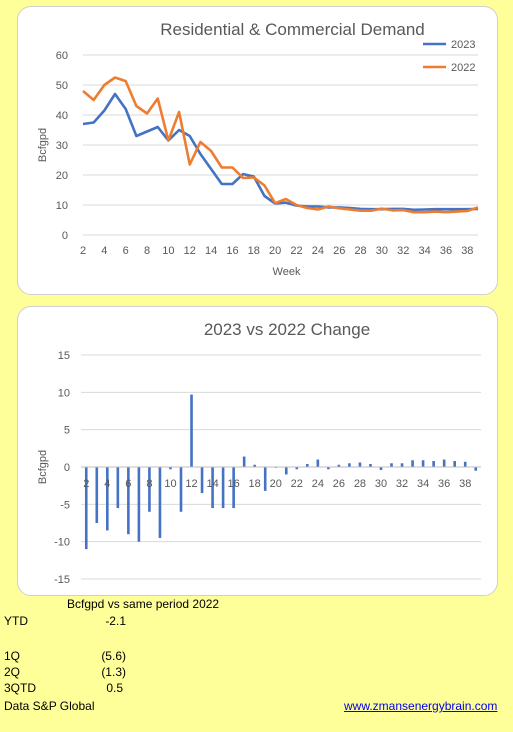  What do you see at coordinates (62, 543) in the screenshot?
I see `y-tick-label: -10` at bounding box center [62, 543].